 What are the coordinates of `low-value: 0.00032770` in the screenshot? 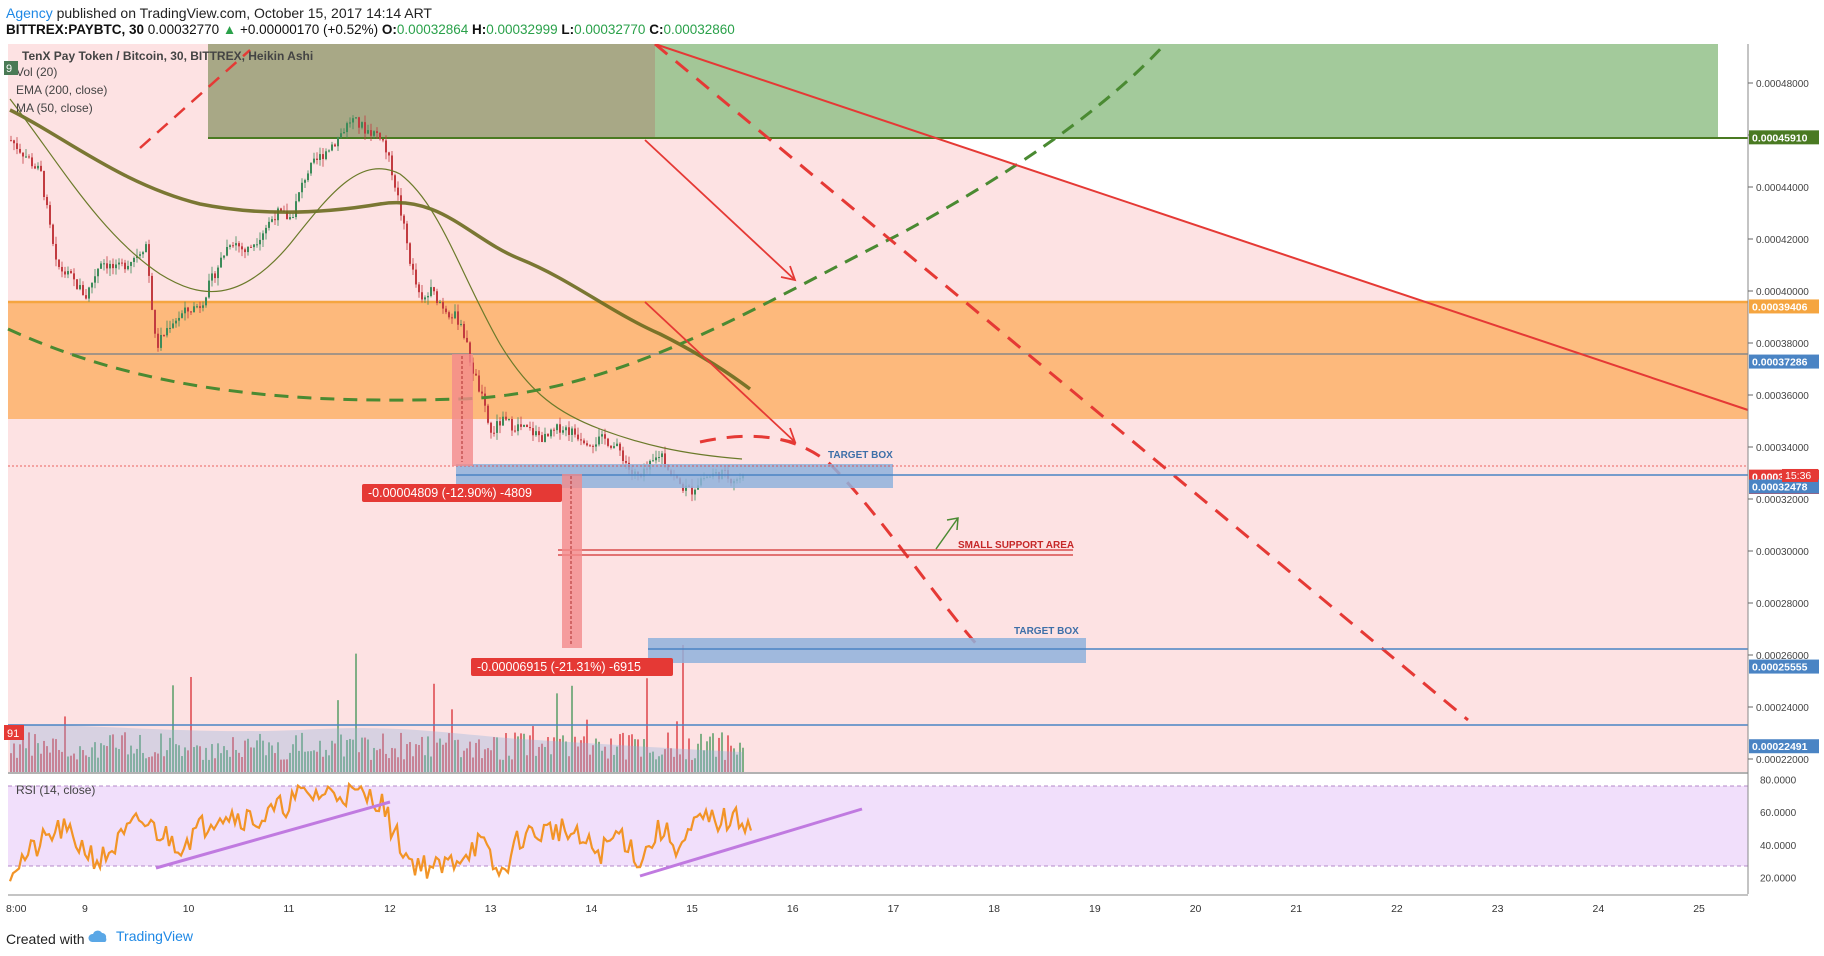 It's located at (610, 29).